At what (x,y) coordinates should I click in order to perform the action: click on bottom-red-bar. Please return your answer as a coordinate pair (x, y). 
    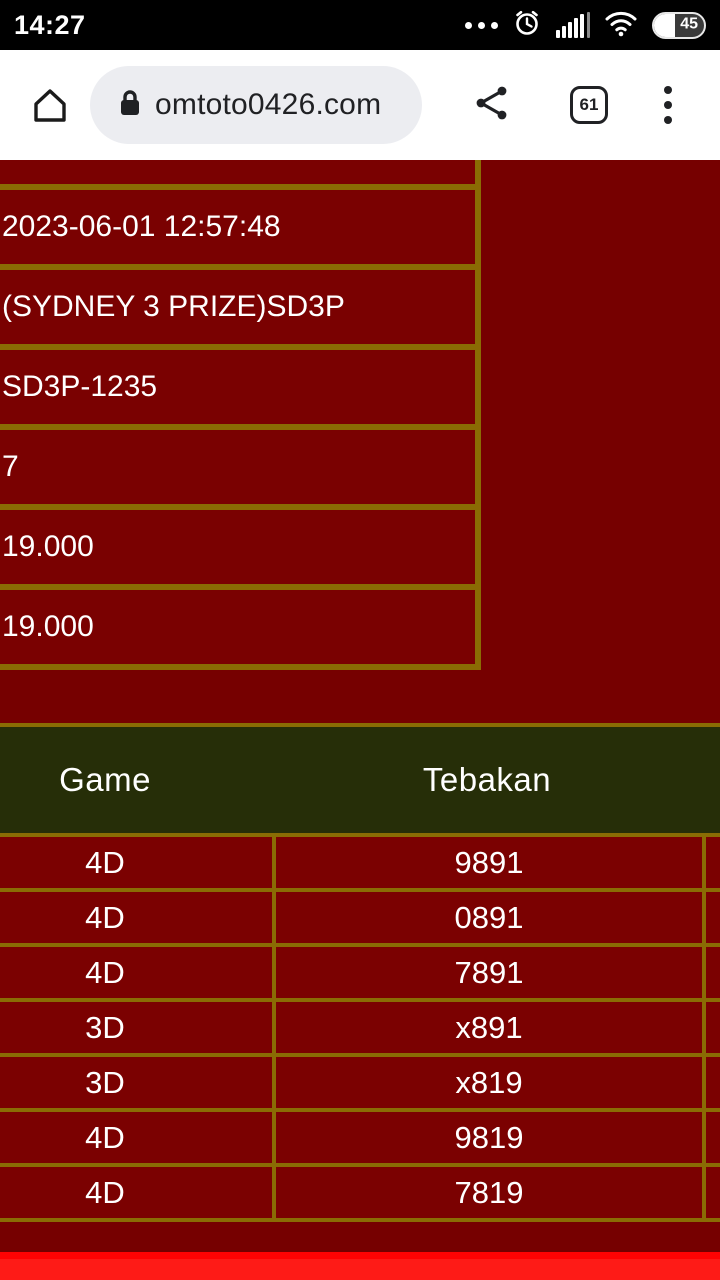
    Looking at the image, I should click on (360, 1266).